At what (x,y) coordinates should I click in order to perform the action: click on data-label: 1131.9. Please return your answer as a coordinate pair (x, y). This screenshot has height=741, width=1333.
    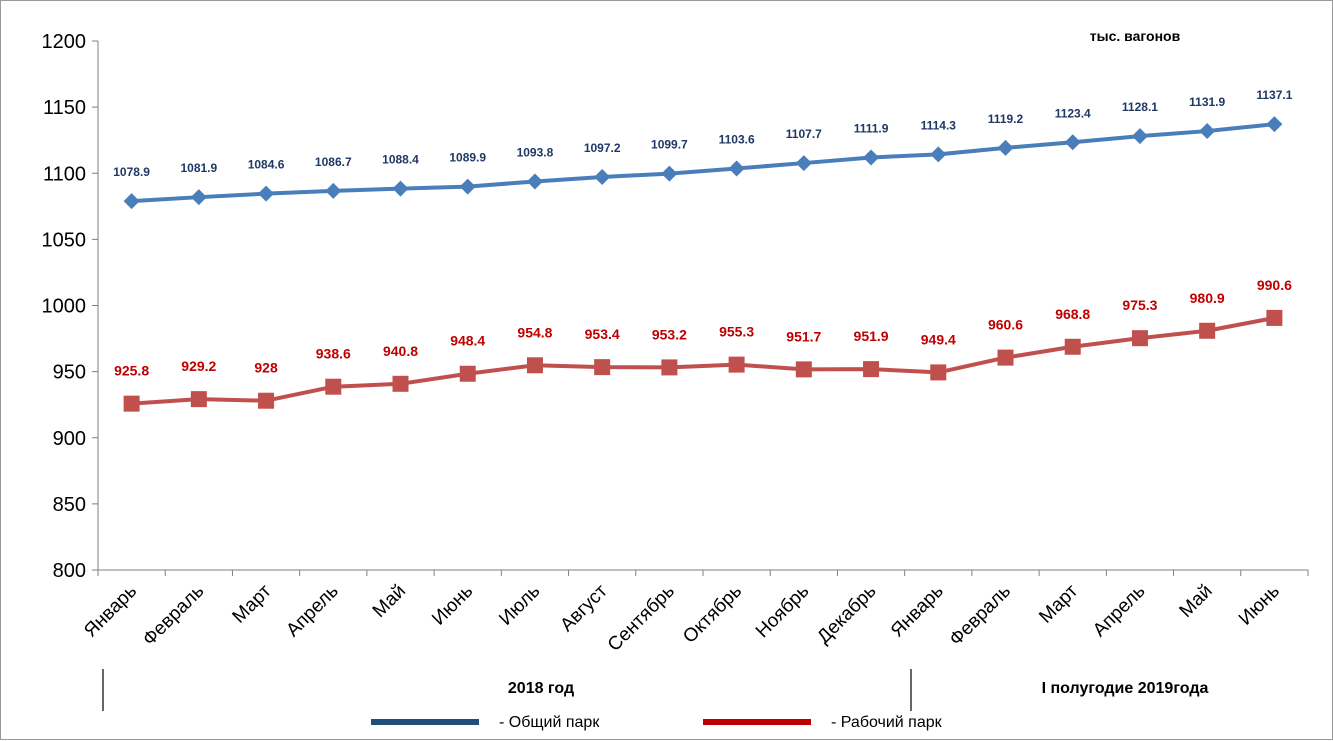
    Looking at the image, I should click on (1207, 102).